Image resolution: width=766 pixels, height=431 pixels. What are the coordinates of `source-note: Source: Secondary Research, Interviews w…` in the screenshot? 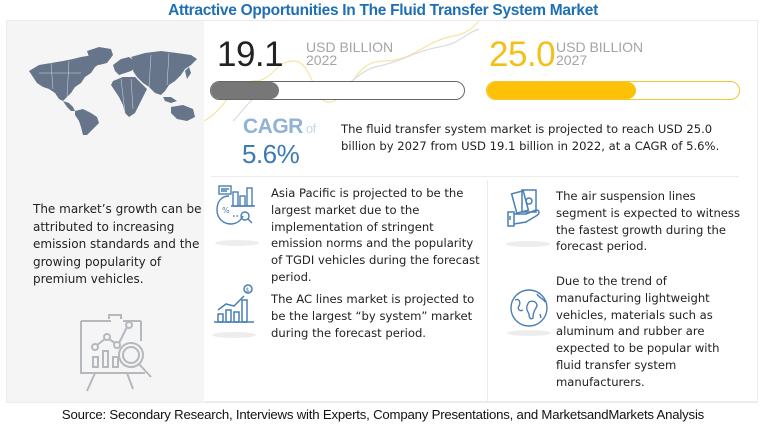 It's located at (383, 414).